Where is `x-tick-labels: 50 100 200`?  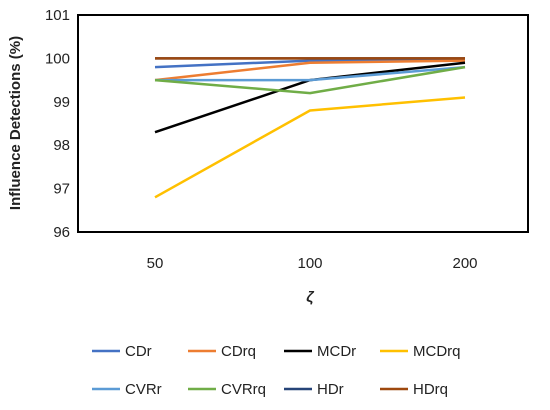
x-tick-labels: 50 100 200 is located at coordinates (312, 263).